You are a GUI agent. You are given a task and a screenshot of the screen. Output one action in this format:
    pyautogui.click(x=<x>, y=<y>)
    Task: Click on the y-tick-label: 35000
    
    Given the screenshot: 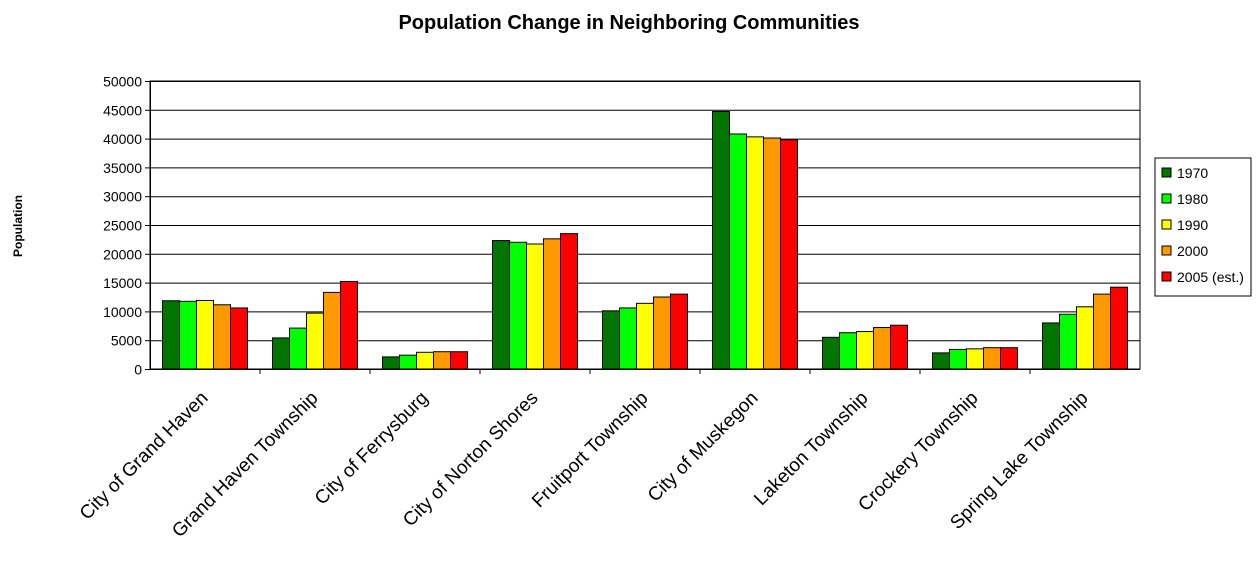 What is the action you would take?
    pyautogui.click(x=122, y=168)
    